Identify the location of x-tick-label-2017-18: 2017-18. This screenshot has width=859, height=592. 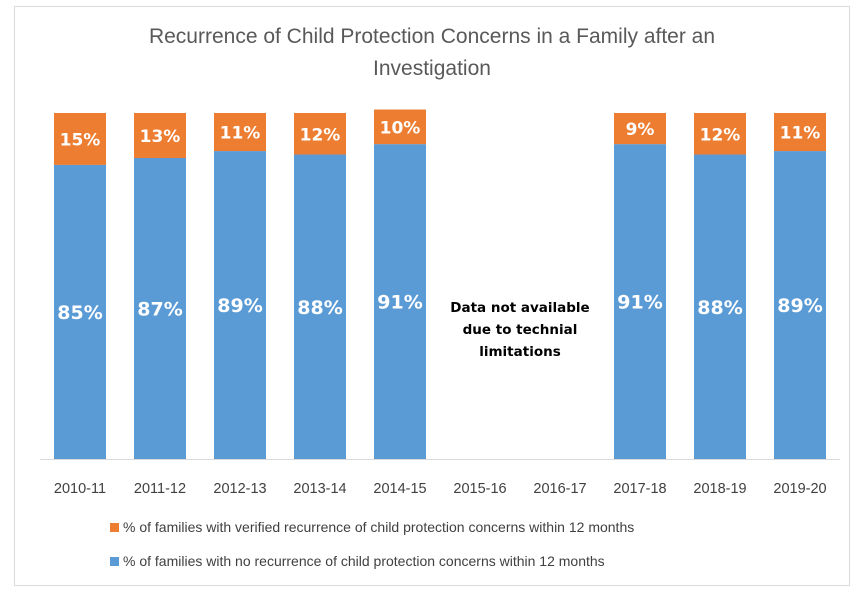
(639, 489).